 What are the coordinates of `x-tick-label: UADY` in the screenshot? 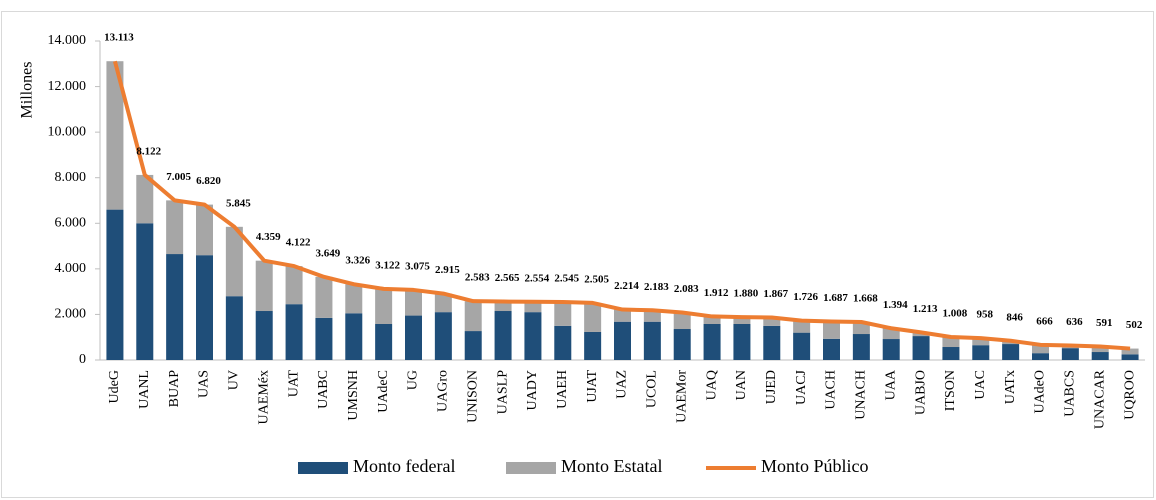 It's located at (532, 390).